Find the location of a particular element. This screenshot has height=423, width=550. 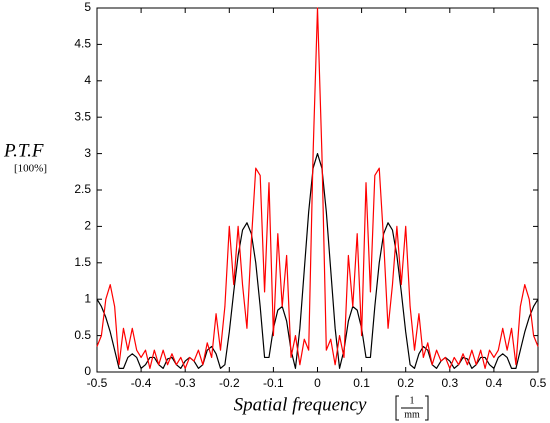

x-tick-label: -0.1 is located at coordinates (273, 383).